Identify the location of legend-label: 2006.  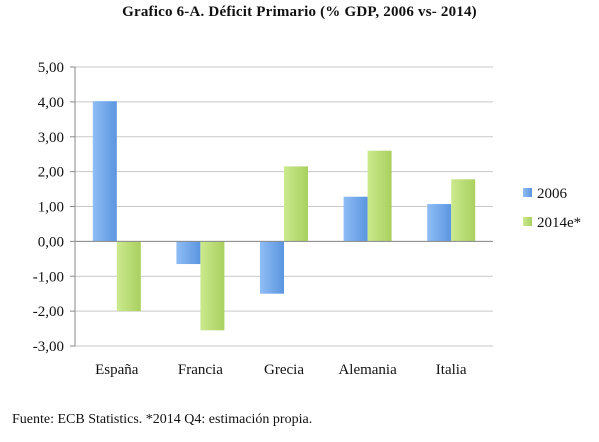
(552, 194).